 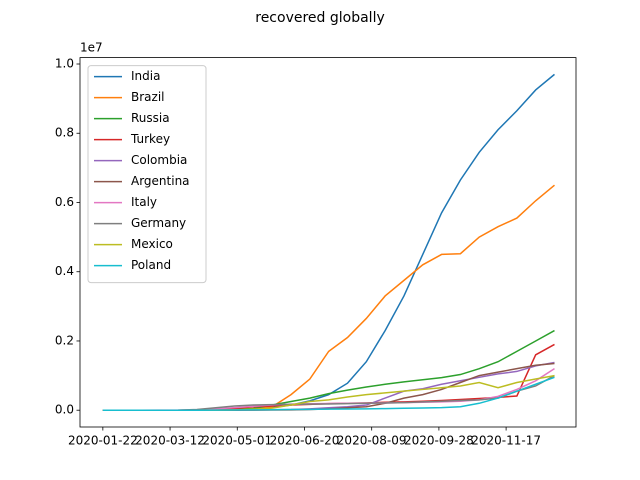 What do you see at coordinates (160, 181) in the screenshot?
I see `legend-label: Argentina` at bounding box center [160, 181].